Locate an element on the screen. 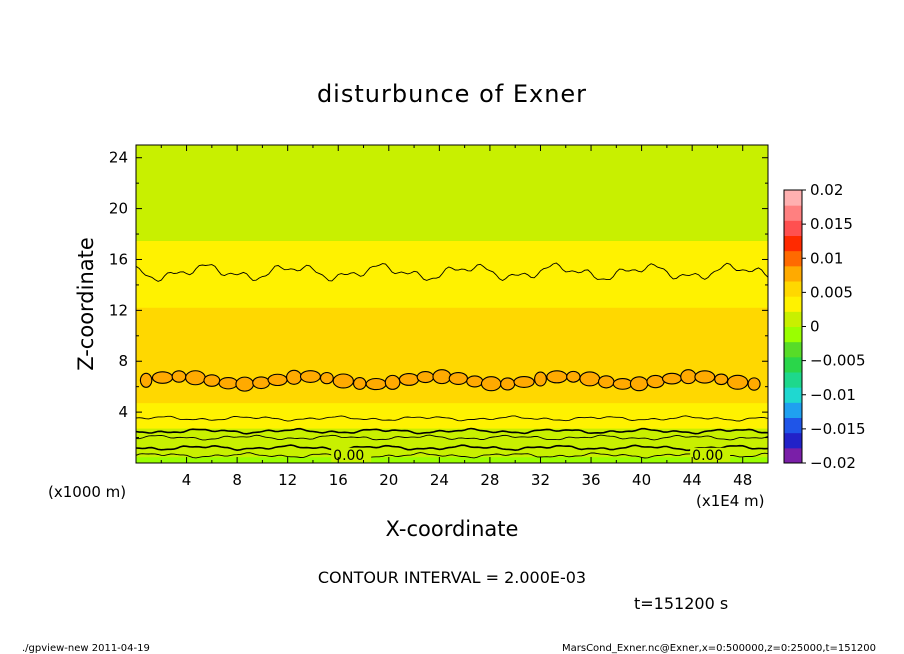 Image resolution: width=904 pixels, height=654 pixels. y-tick-label: 24 is located at coordinates (118, 158).